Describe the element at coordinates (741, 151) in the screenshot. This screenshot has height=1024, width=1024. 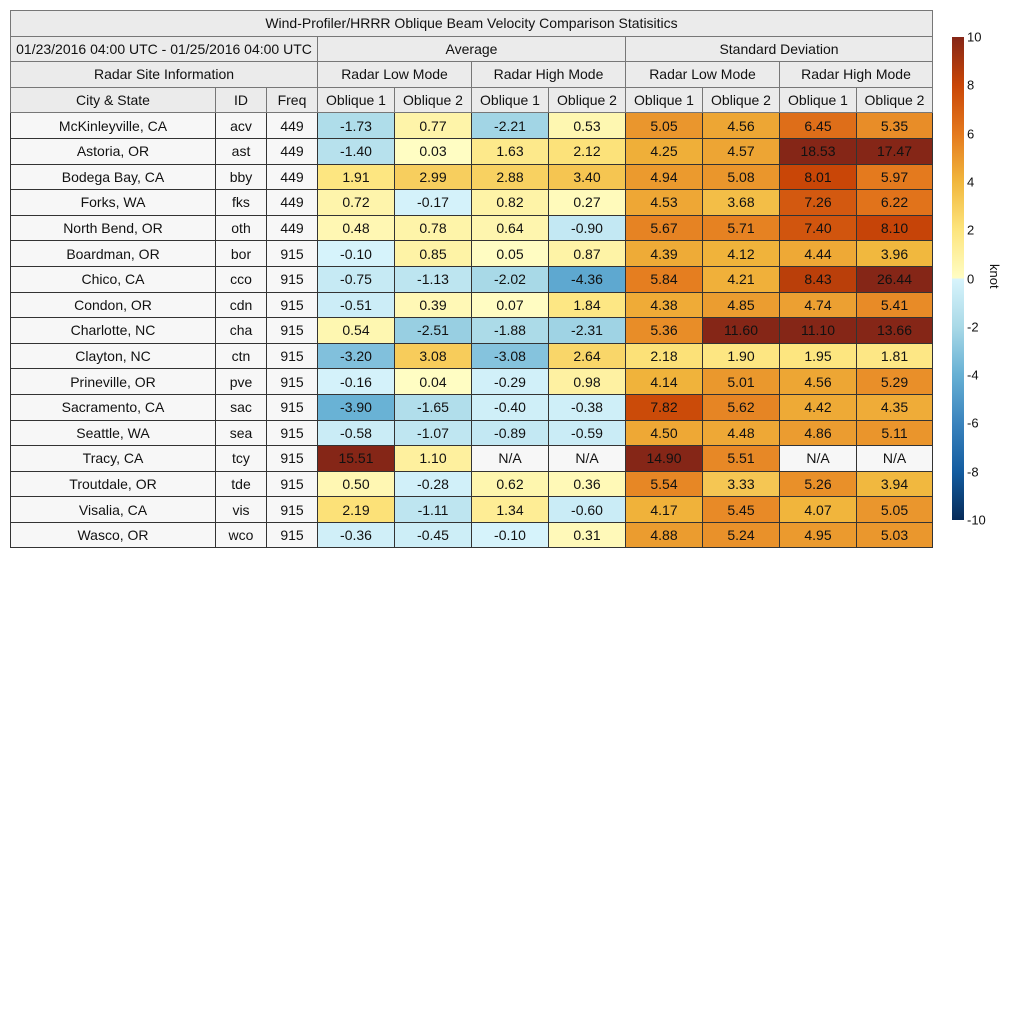
I see `value-cell: 4.57` at that location.